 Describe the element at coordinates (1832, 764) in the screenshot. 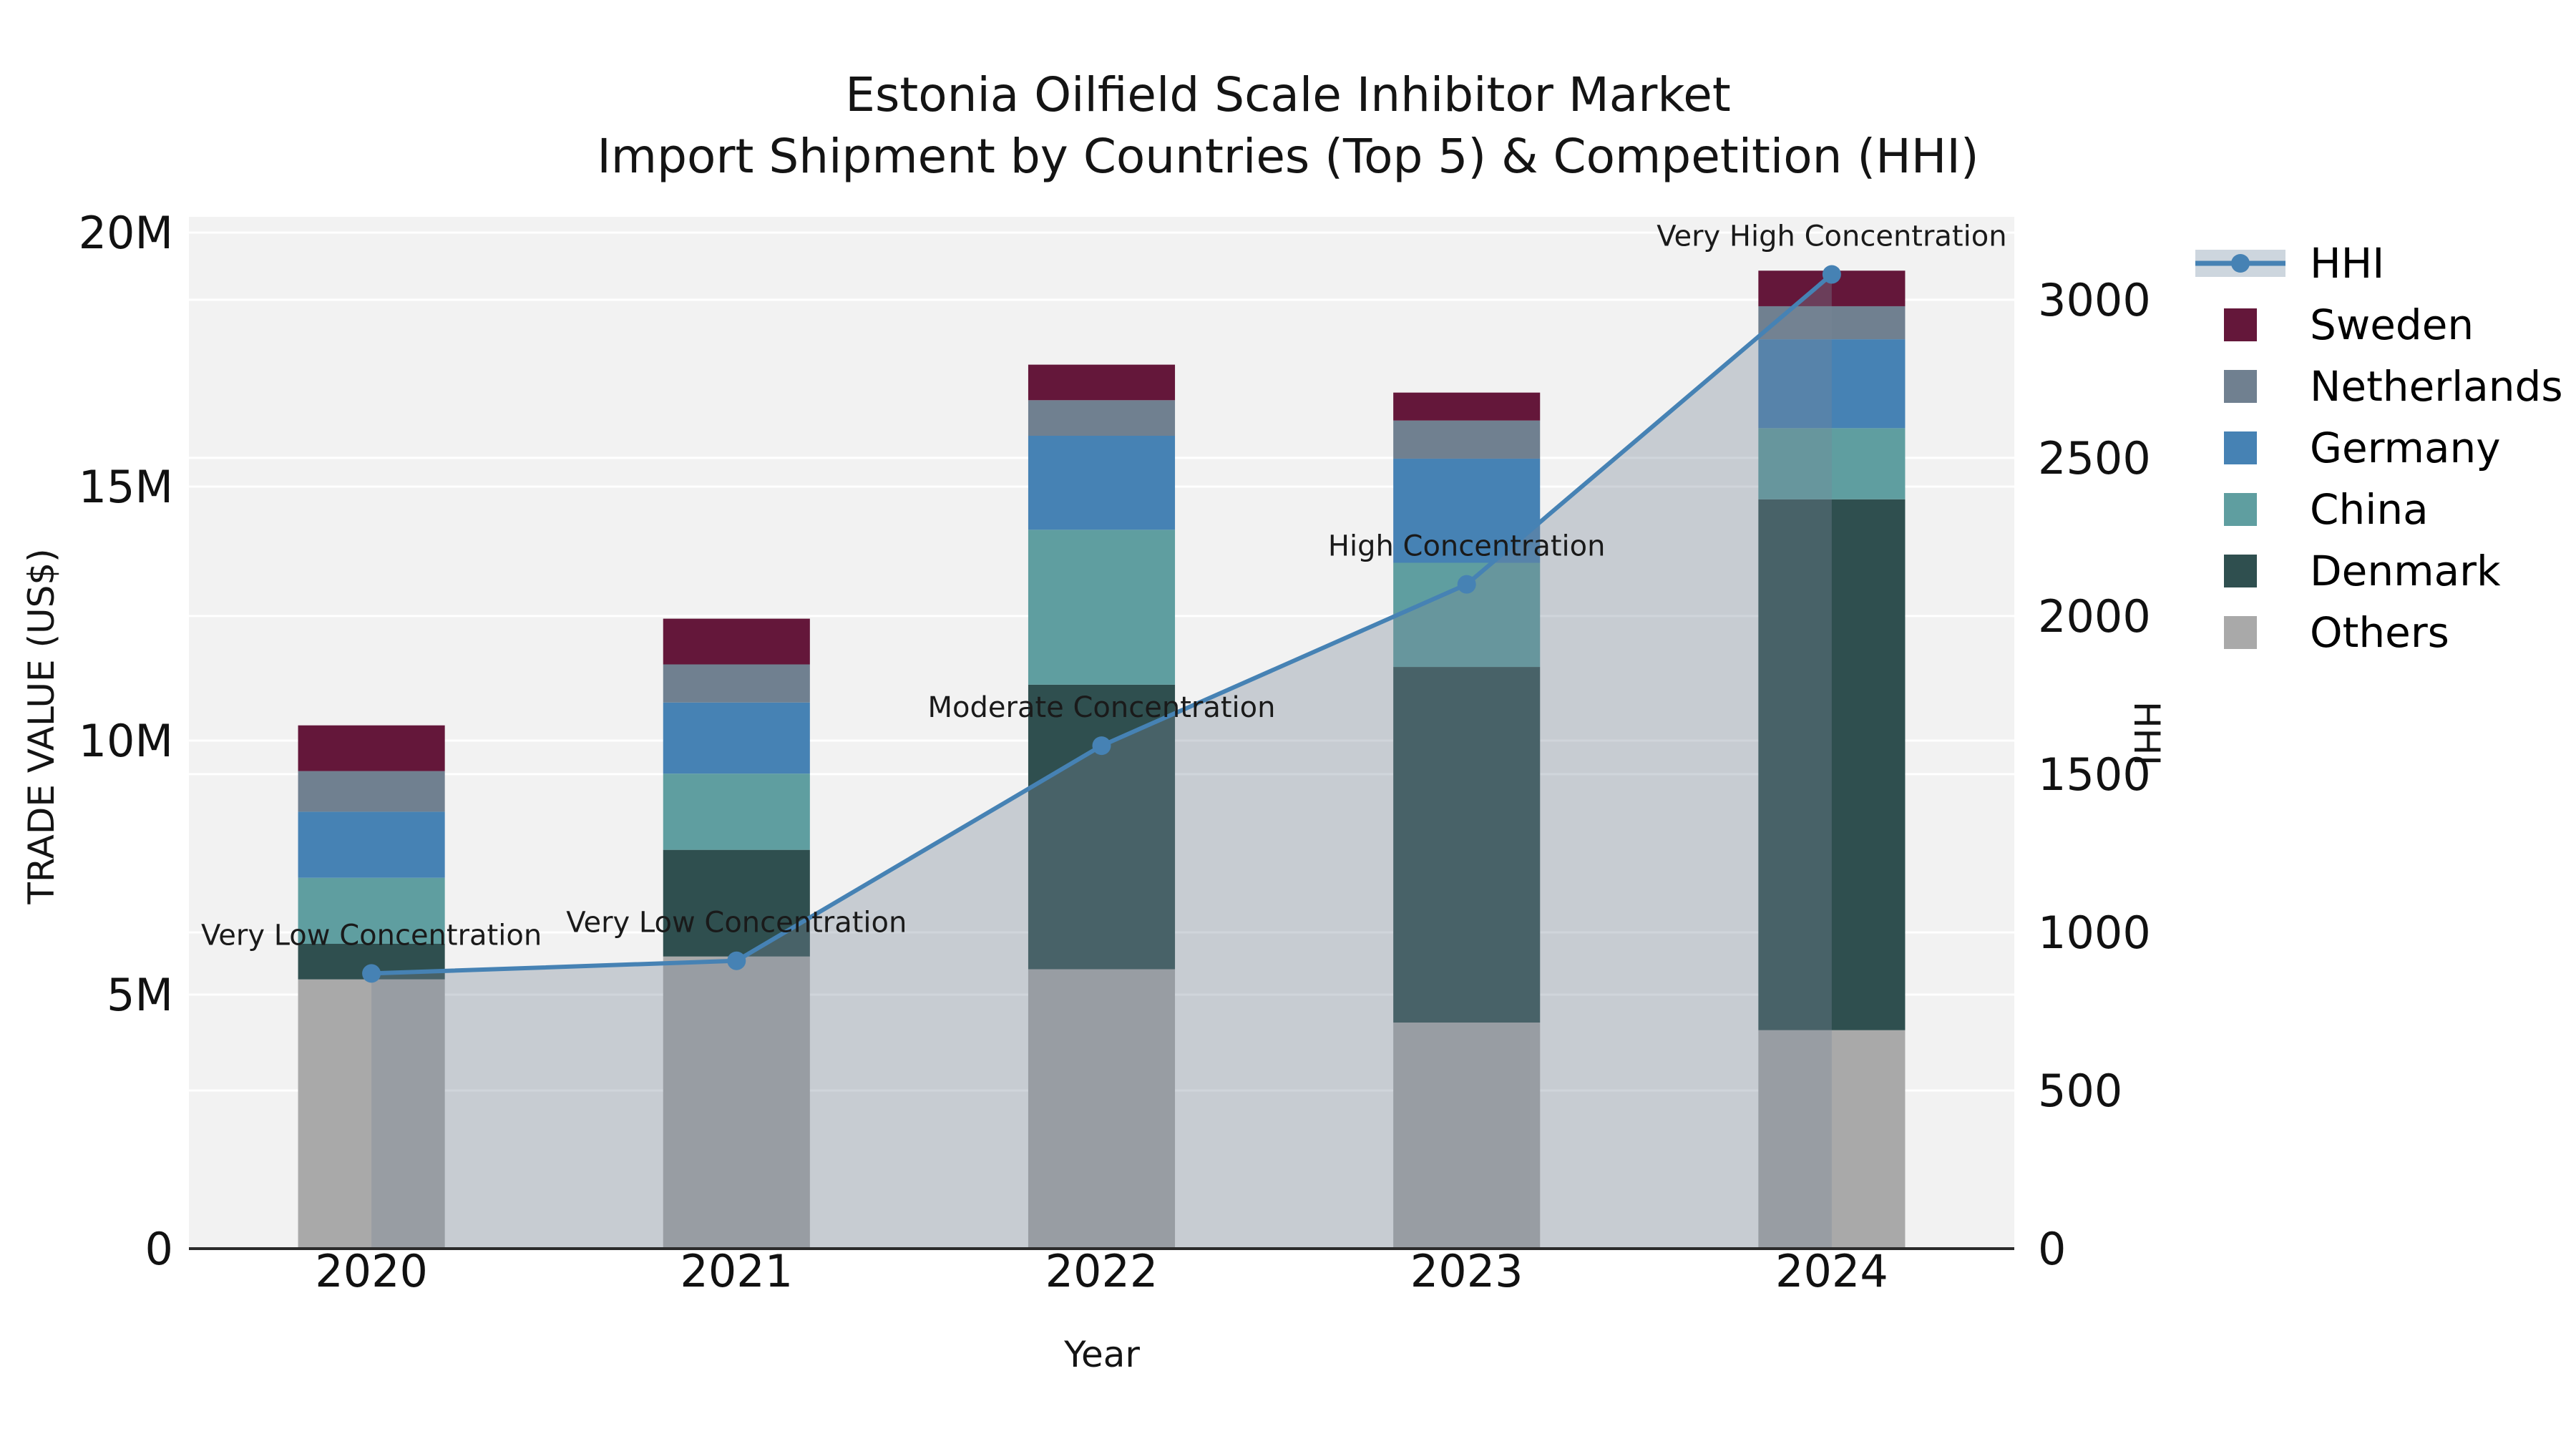

I see `bar-segment-denmark-2024` at that location.